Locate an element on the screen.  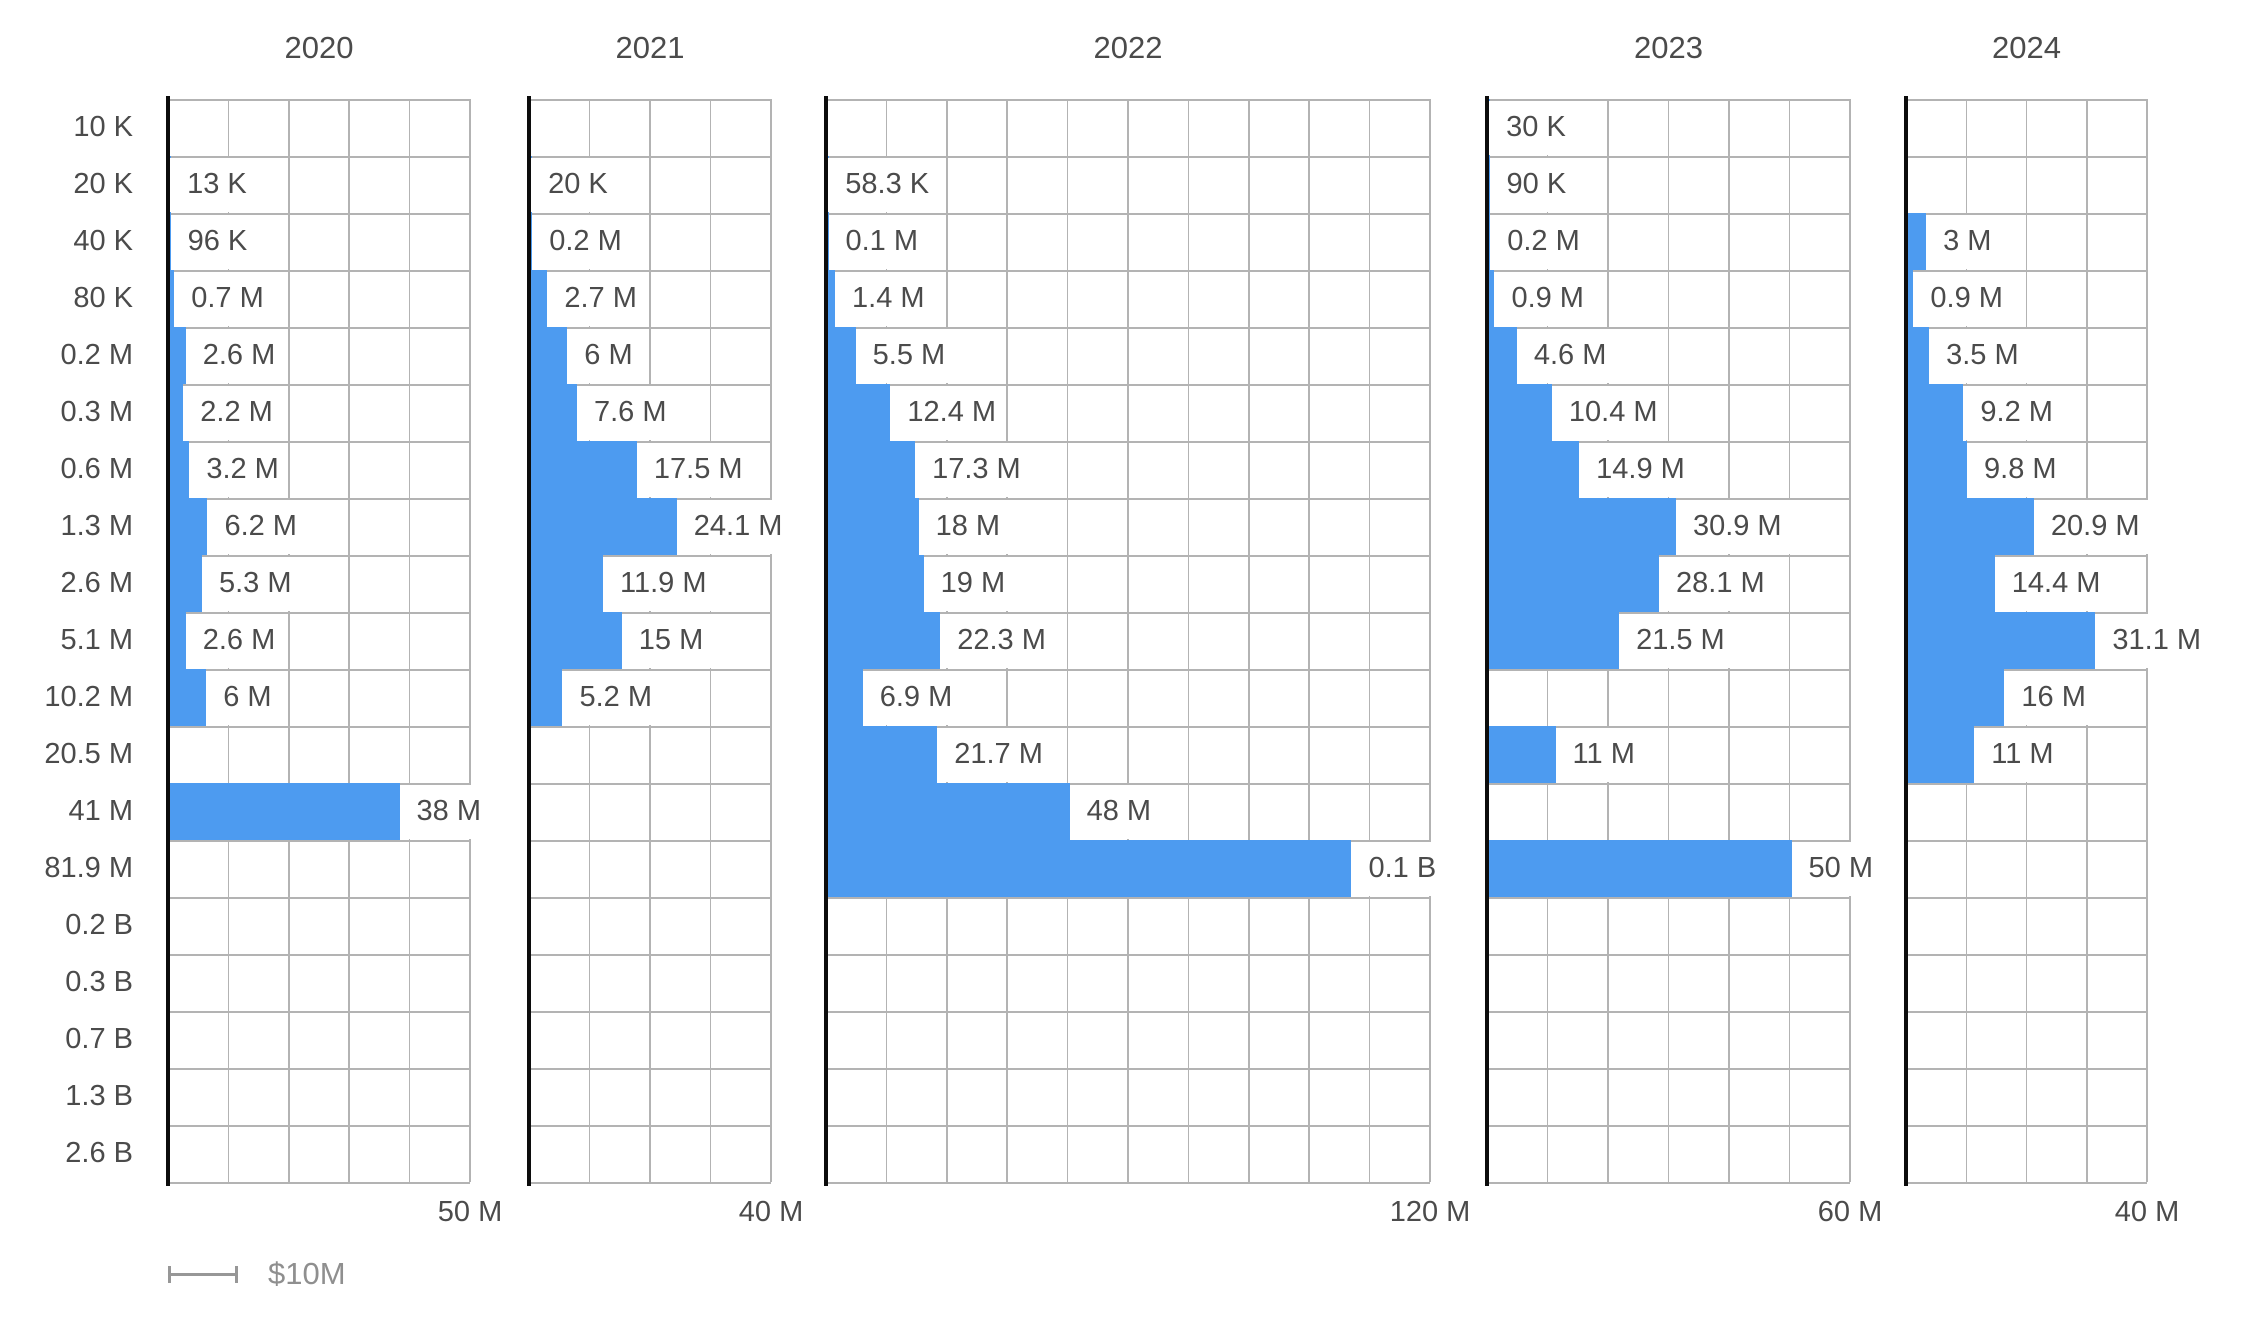
bar-value-label: 3.2 M is located at coordinates (238, 469).